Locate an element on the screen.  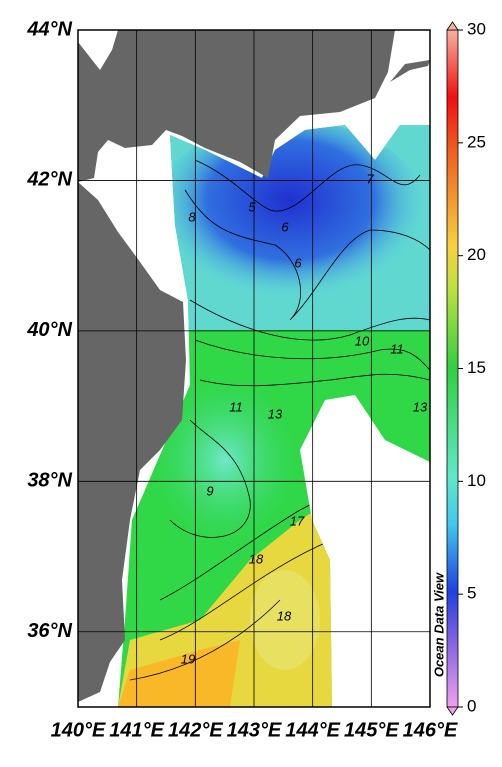
y-tick-label: 38°N is located at coordinates (49, 481).